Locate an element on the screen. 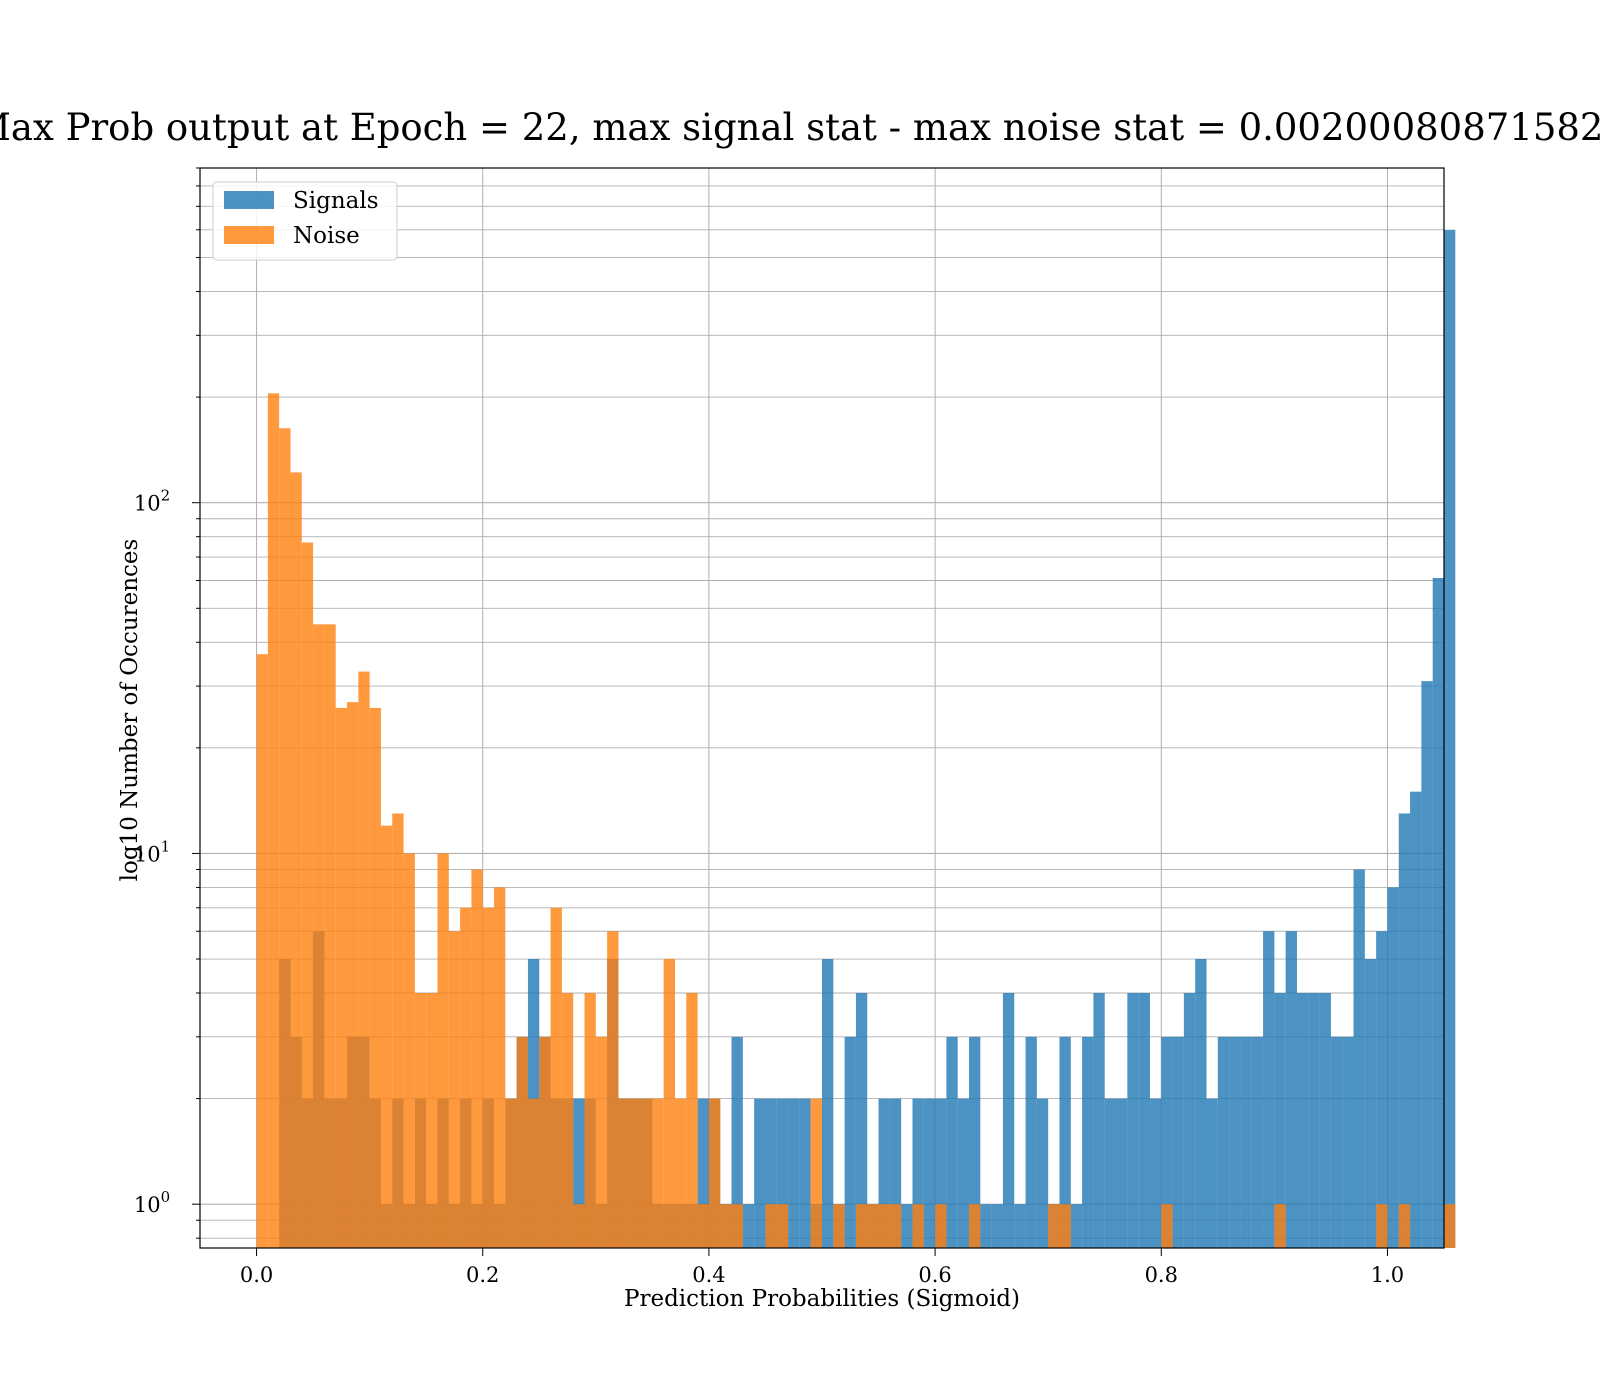 Image resolution: width=1600 pixels, height=1400 pixels. legend: Signals Noise is located at coordinates (305, 221).